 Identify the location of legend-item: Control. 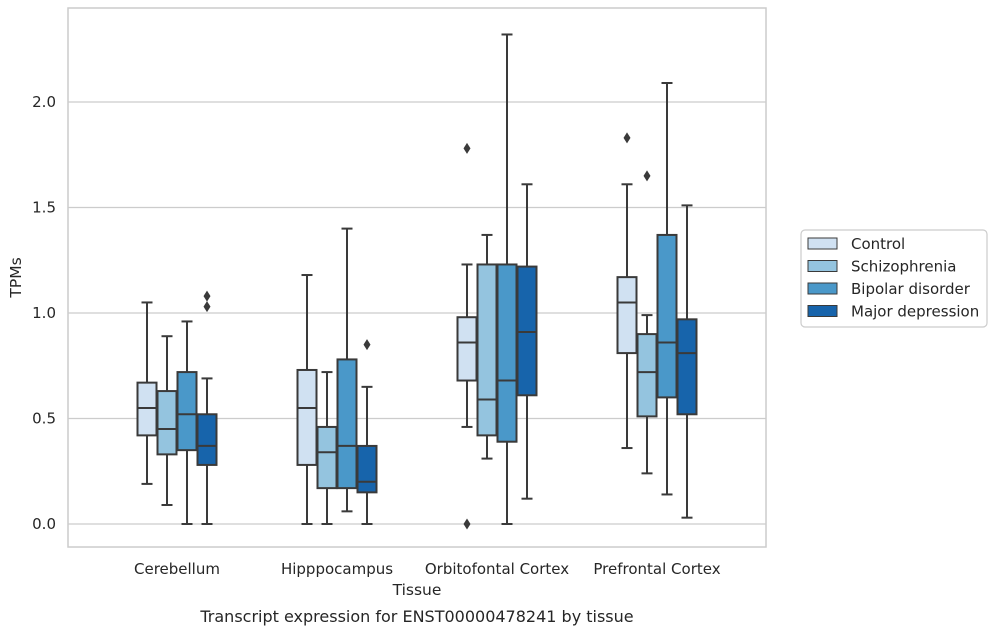
(856, 244).